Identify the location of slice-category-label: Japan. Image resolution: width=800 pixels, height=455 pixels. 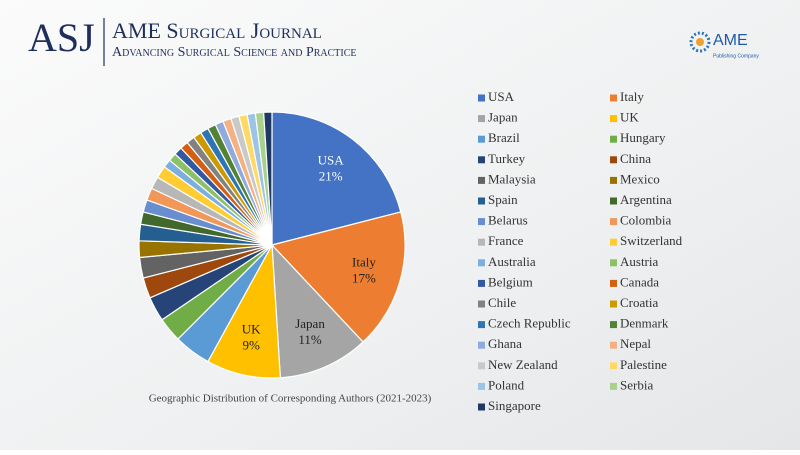
(310, 323).